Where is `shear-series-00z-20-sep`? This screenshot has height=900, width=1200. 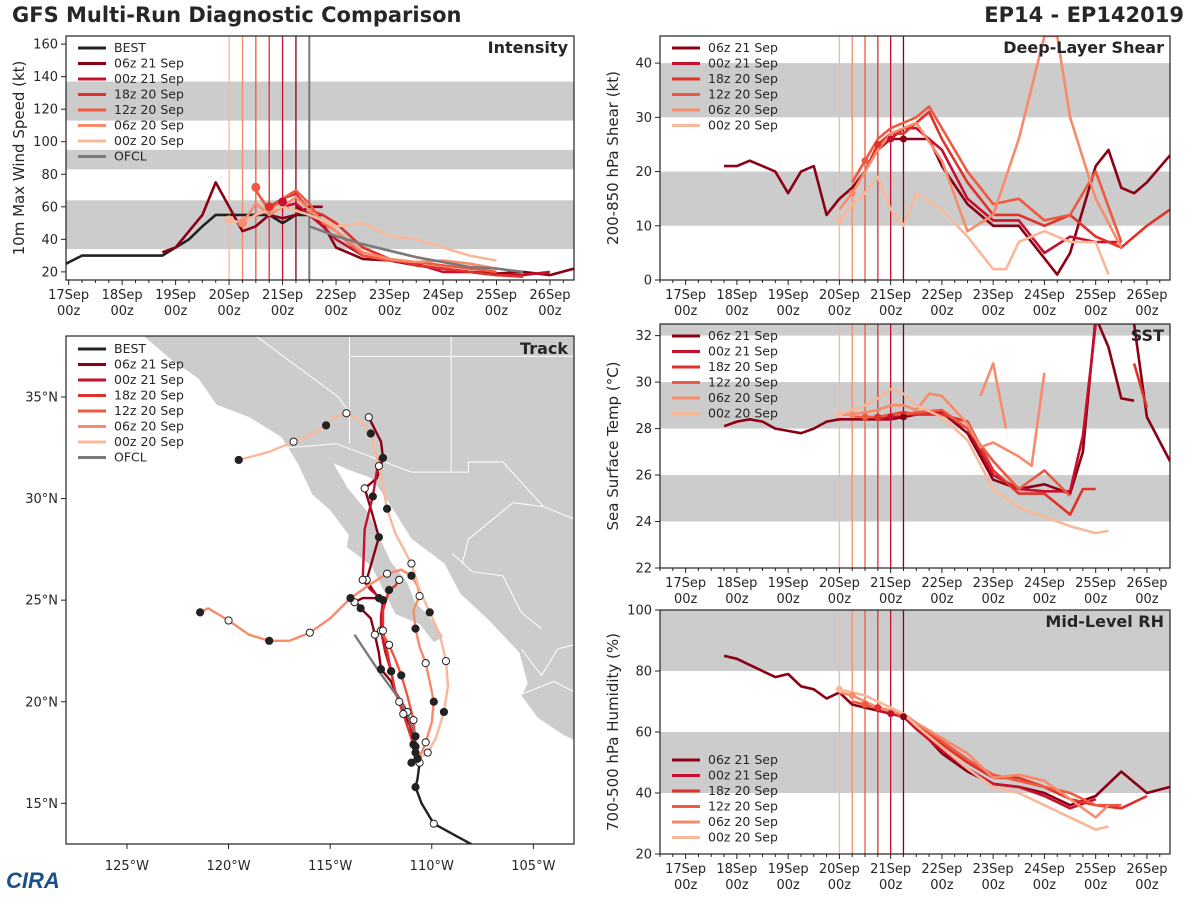
shear-series-00z-20-sep is located at coordinates (974, 225).